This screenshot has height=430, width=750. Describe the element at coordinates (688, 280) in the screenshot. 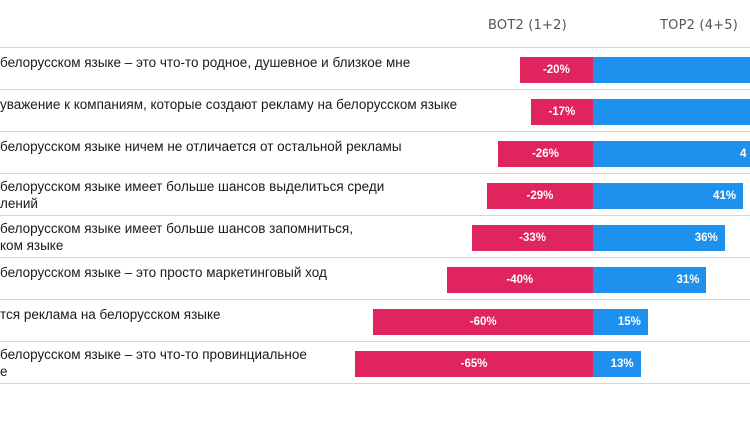

I see `top2-value-label: 31%` at that location.